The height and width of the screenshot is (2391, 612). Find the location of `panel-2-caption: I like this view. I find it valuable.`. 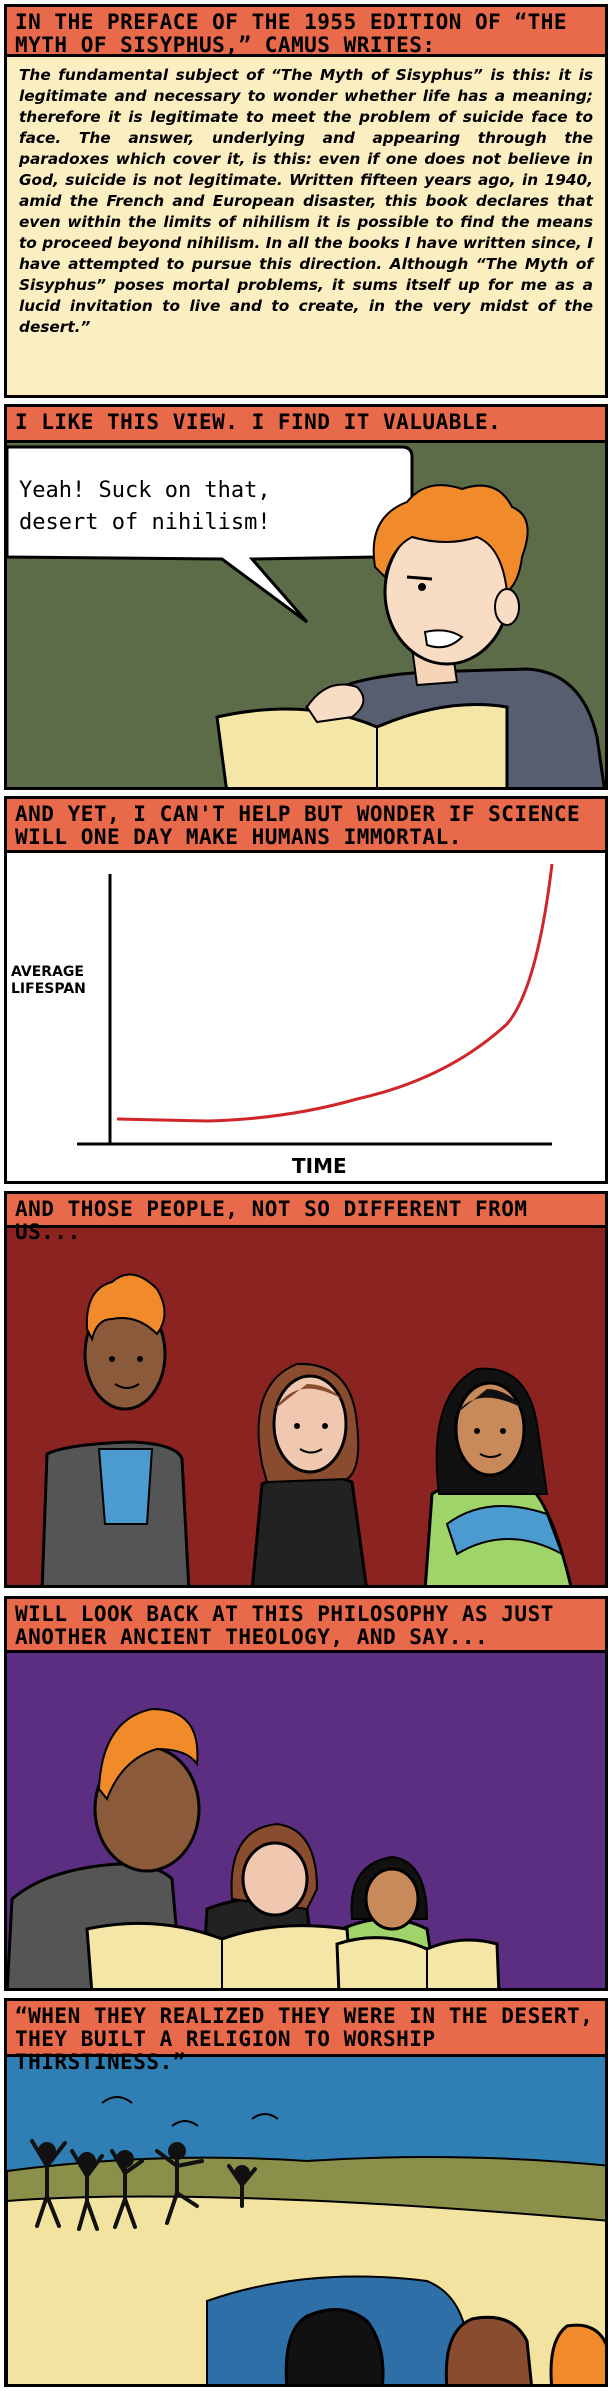

panel-2-caption: I like this view. I find it valuable. is located at coordinates (306, 425).